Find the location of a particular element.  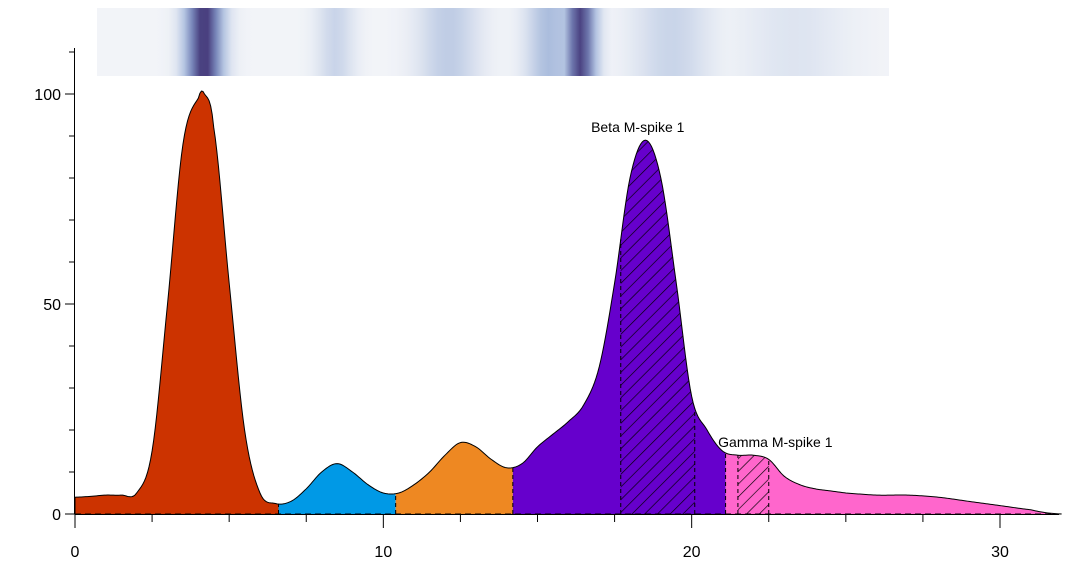

y-tick-label: 0 is located at coordinates (56, 515).